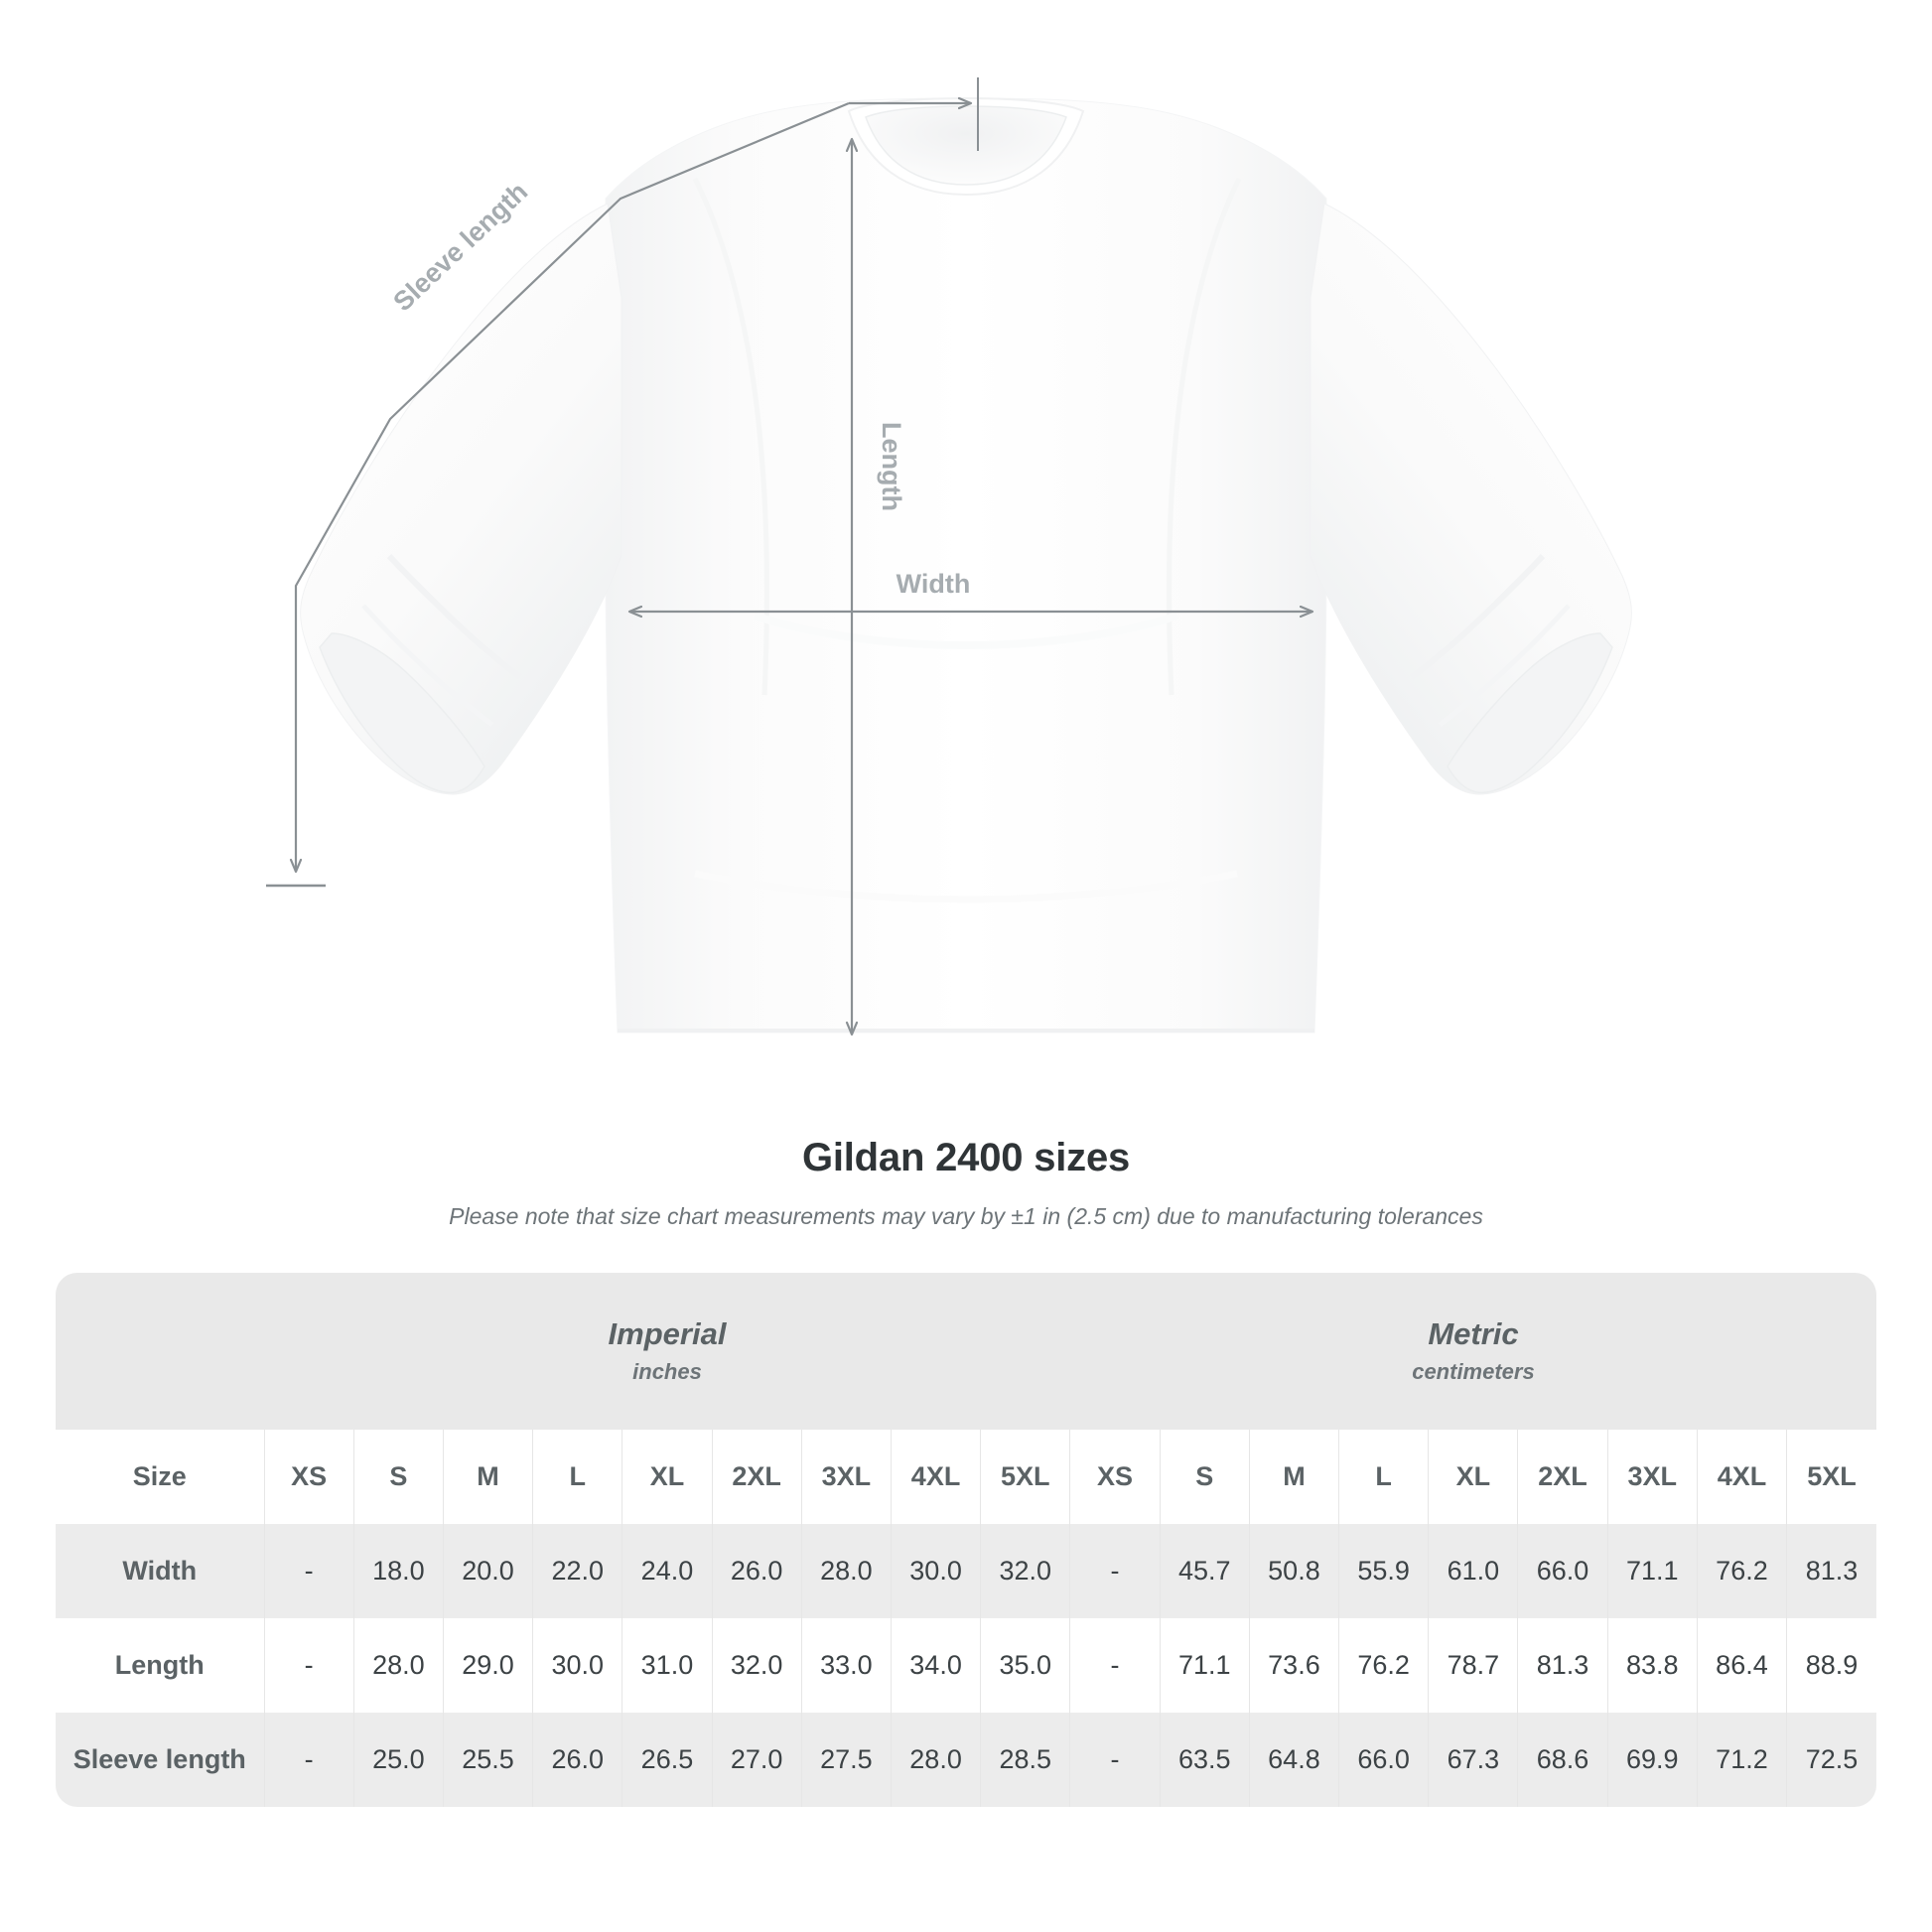 Image resolution: width=1932 pixels, height=1932 pixels. Describe the element at coordinates (1384, 1760) in the screenshot. I see `cell-sleeve-met-l: 66.0` at that location.